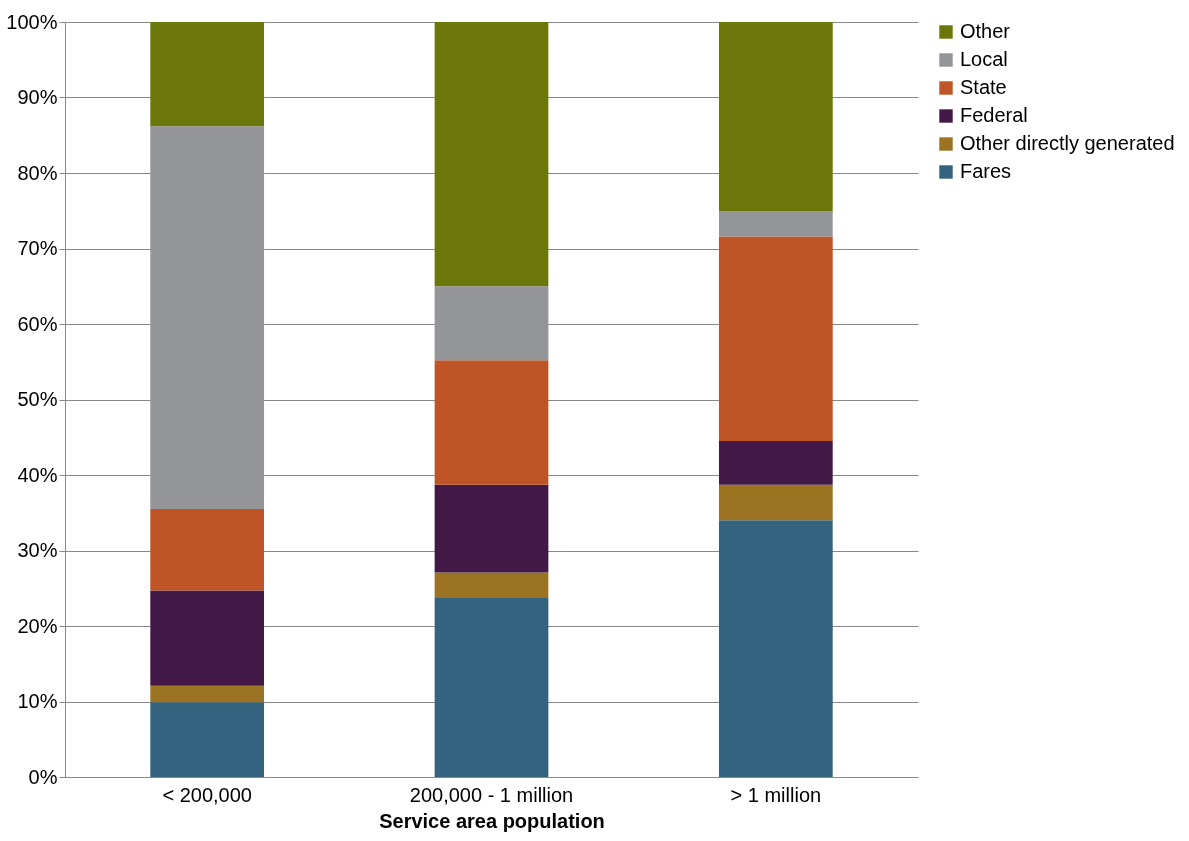 Image resolution: width=1189 pixels, height=841 pixels. Describe the element at coordinates (37, 550) in the screenshot. I see `y-tick-label: 30%` at that location.